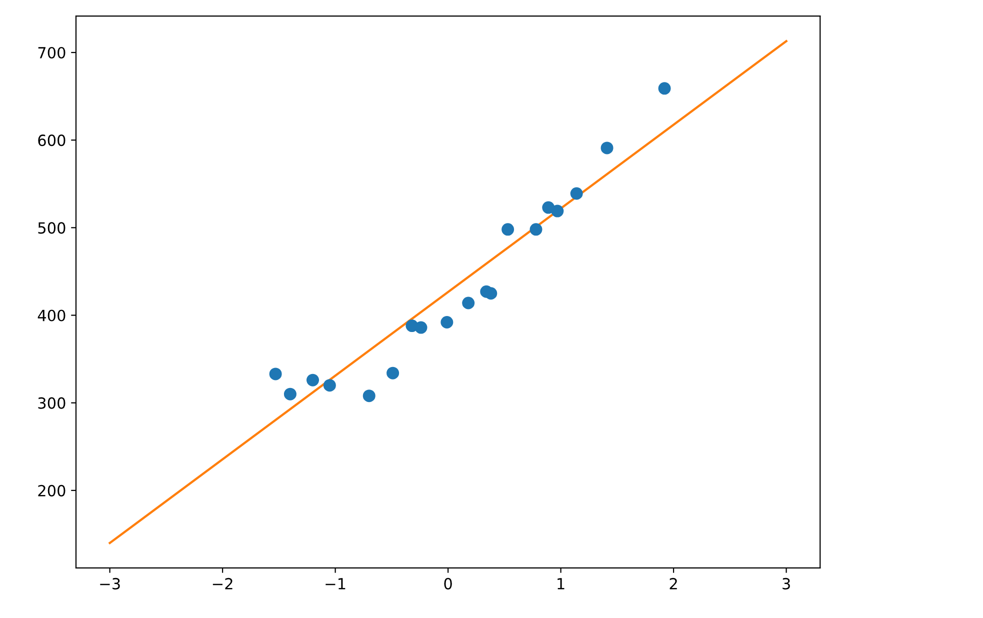  What do you see at coordinates (448, 584) in the screenshot?
I see `x-tick-label: 0` at bounding box center [448, 584].